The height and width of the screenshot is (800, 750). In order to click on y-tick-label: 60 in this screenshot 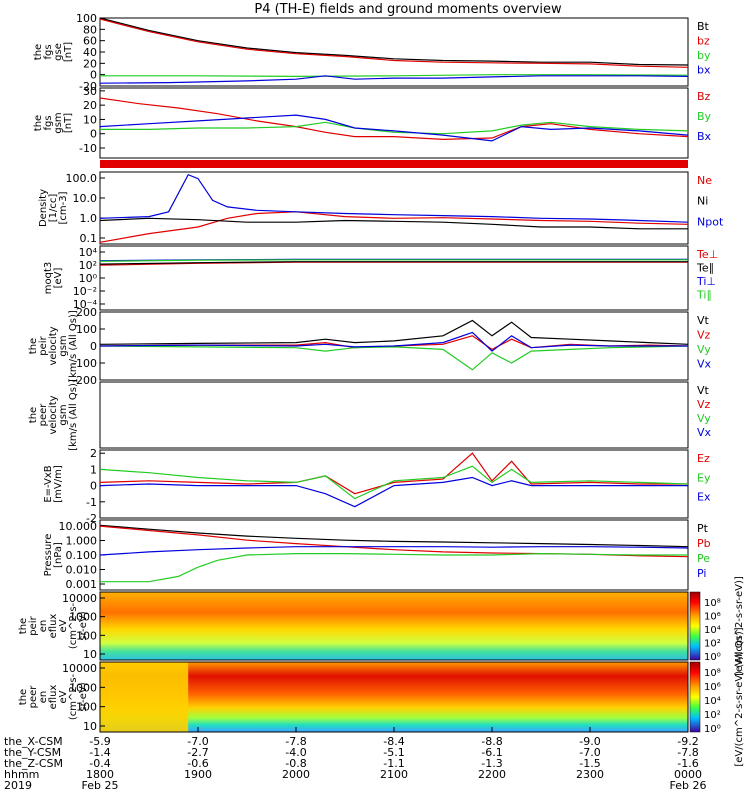, I will do `click(90, 41)`.